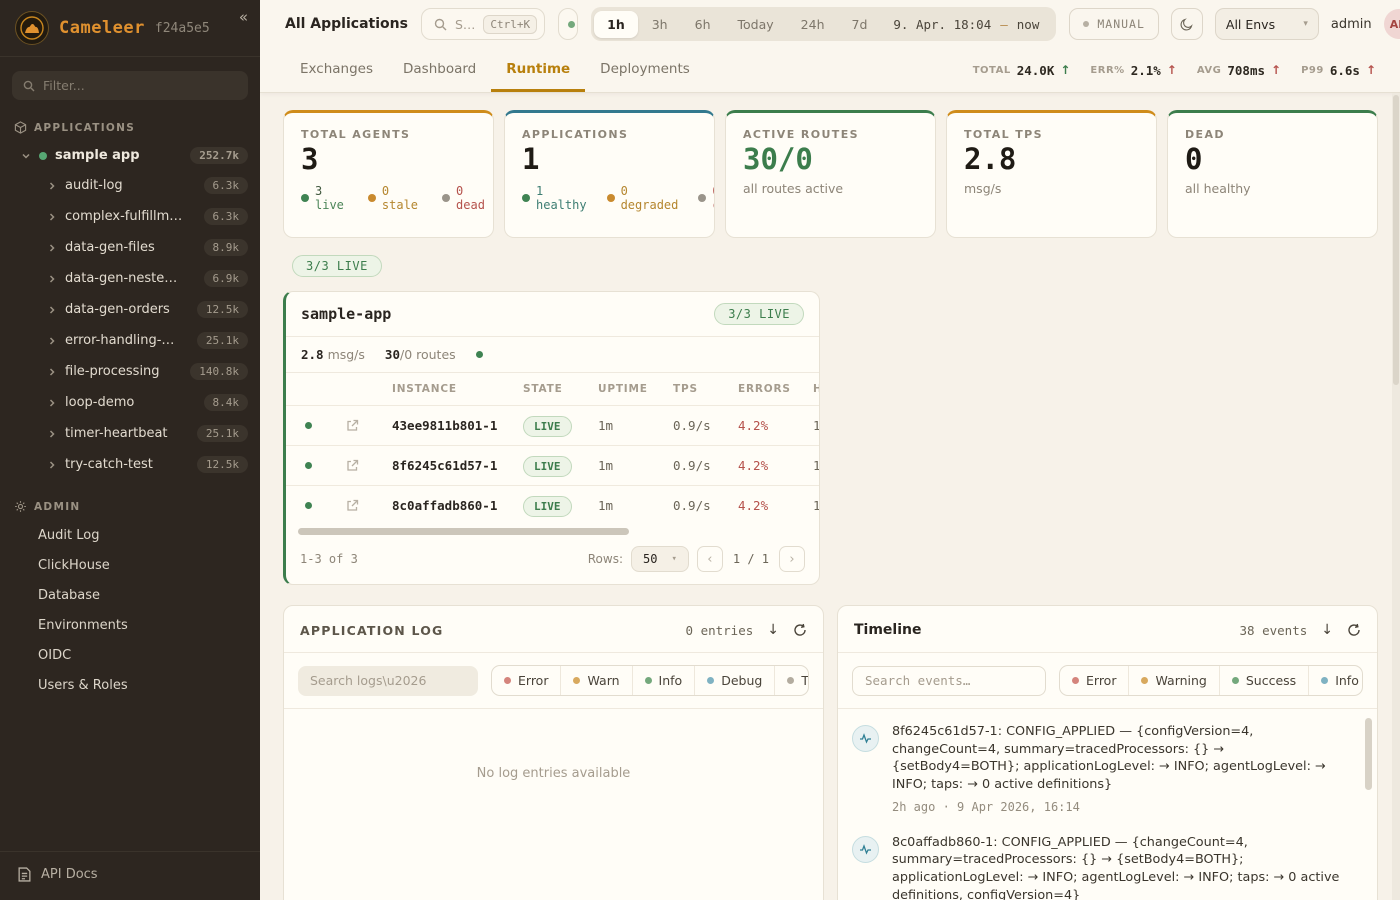  I want to click on activity-icon, so click(865, 849).